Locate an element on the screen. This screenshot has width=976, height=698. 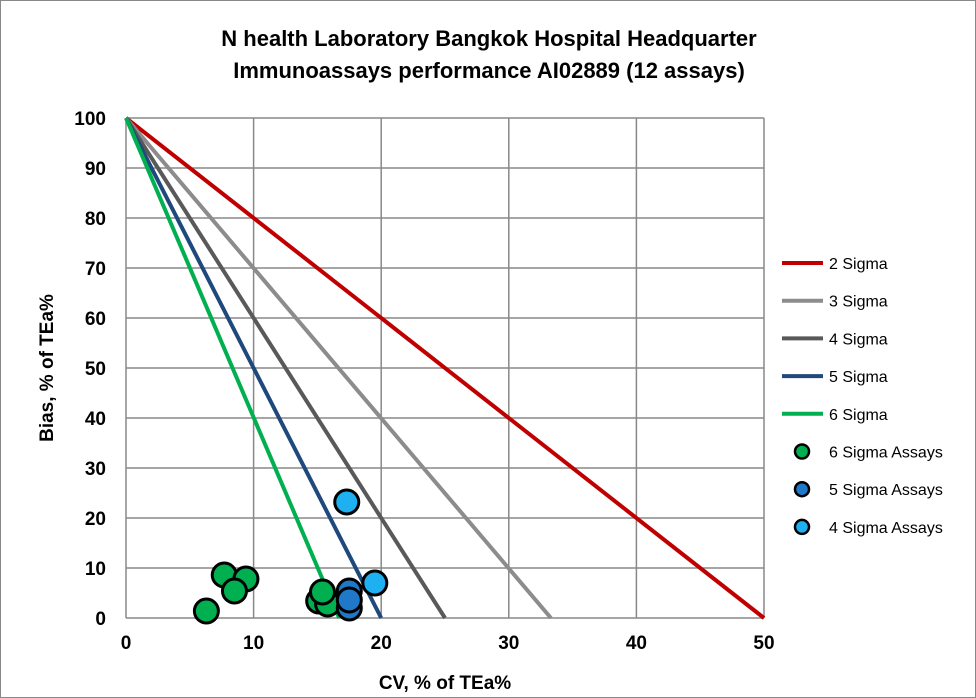
legend-label: 5 Sigma is located at coordinates (858, 377).